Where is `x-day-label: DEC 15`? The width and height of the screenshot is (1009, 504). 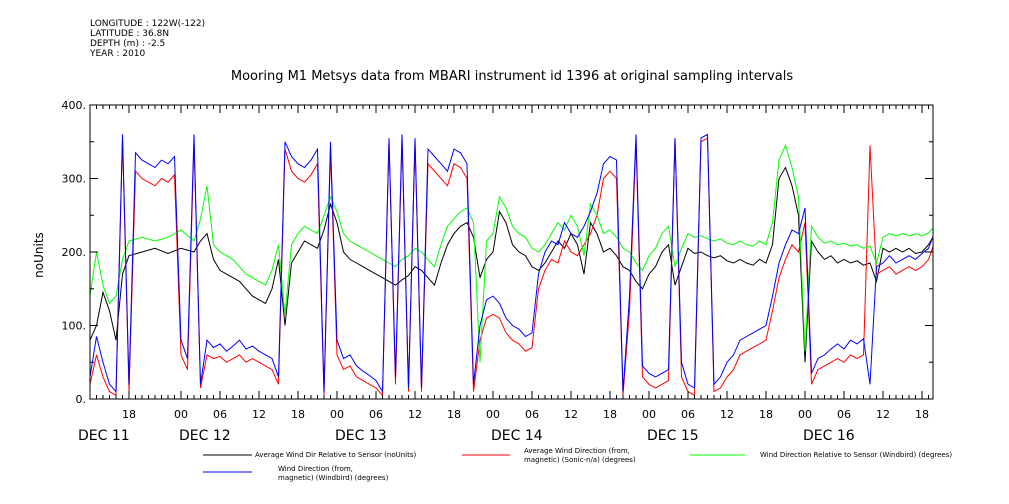
x-day-label: DEC 15 is located at coordinates (673, 436).